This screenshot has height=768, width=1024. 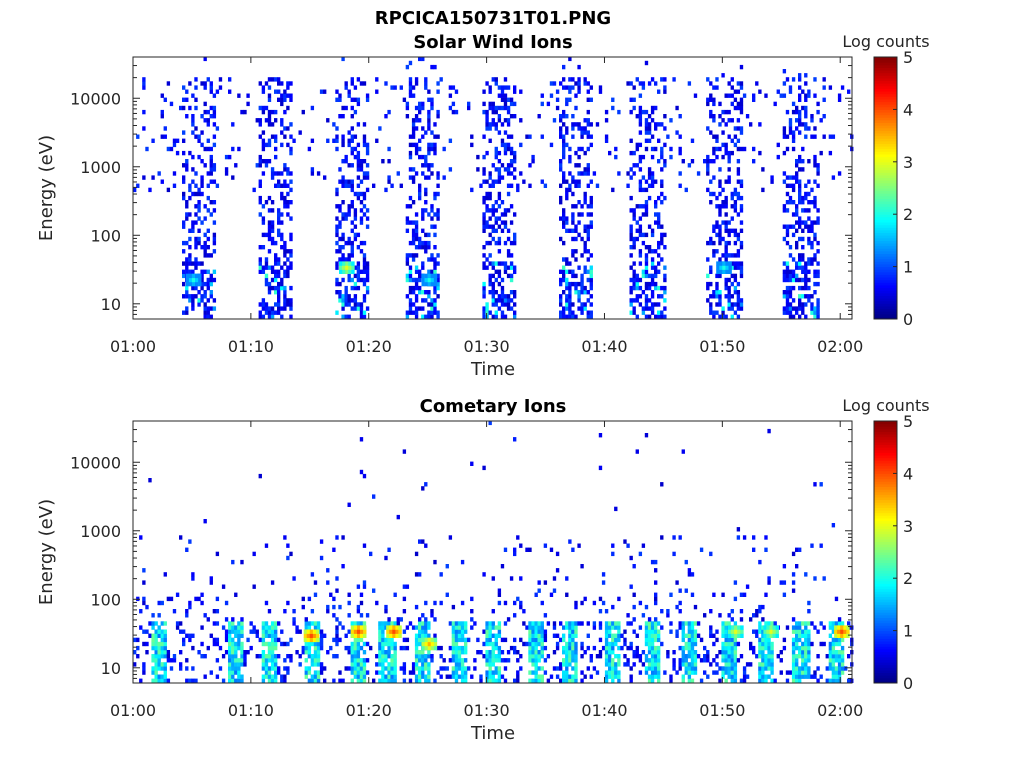 What do you see at coordinates (100, 531) in the screenshot?
I see `y-tick-label: 1000` at bounding box center [100, 531].